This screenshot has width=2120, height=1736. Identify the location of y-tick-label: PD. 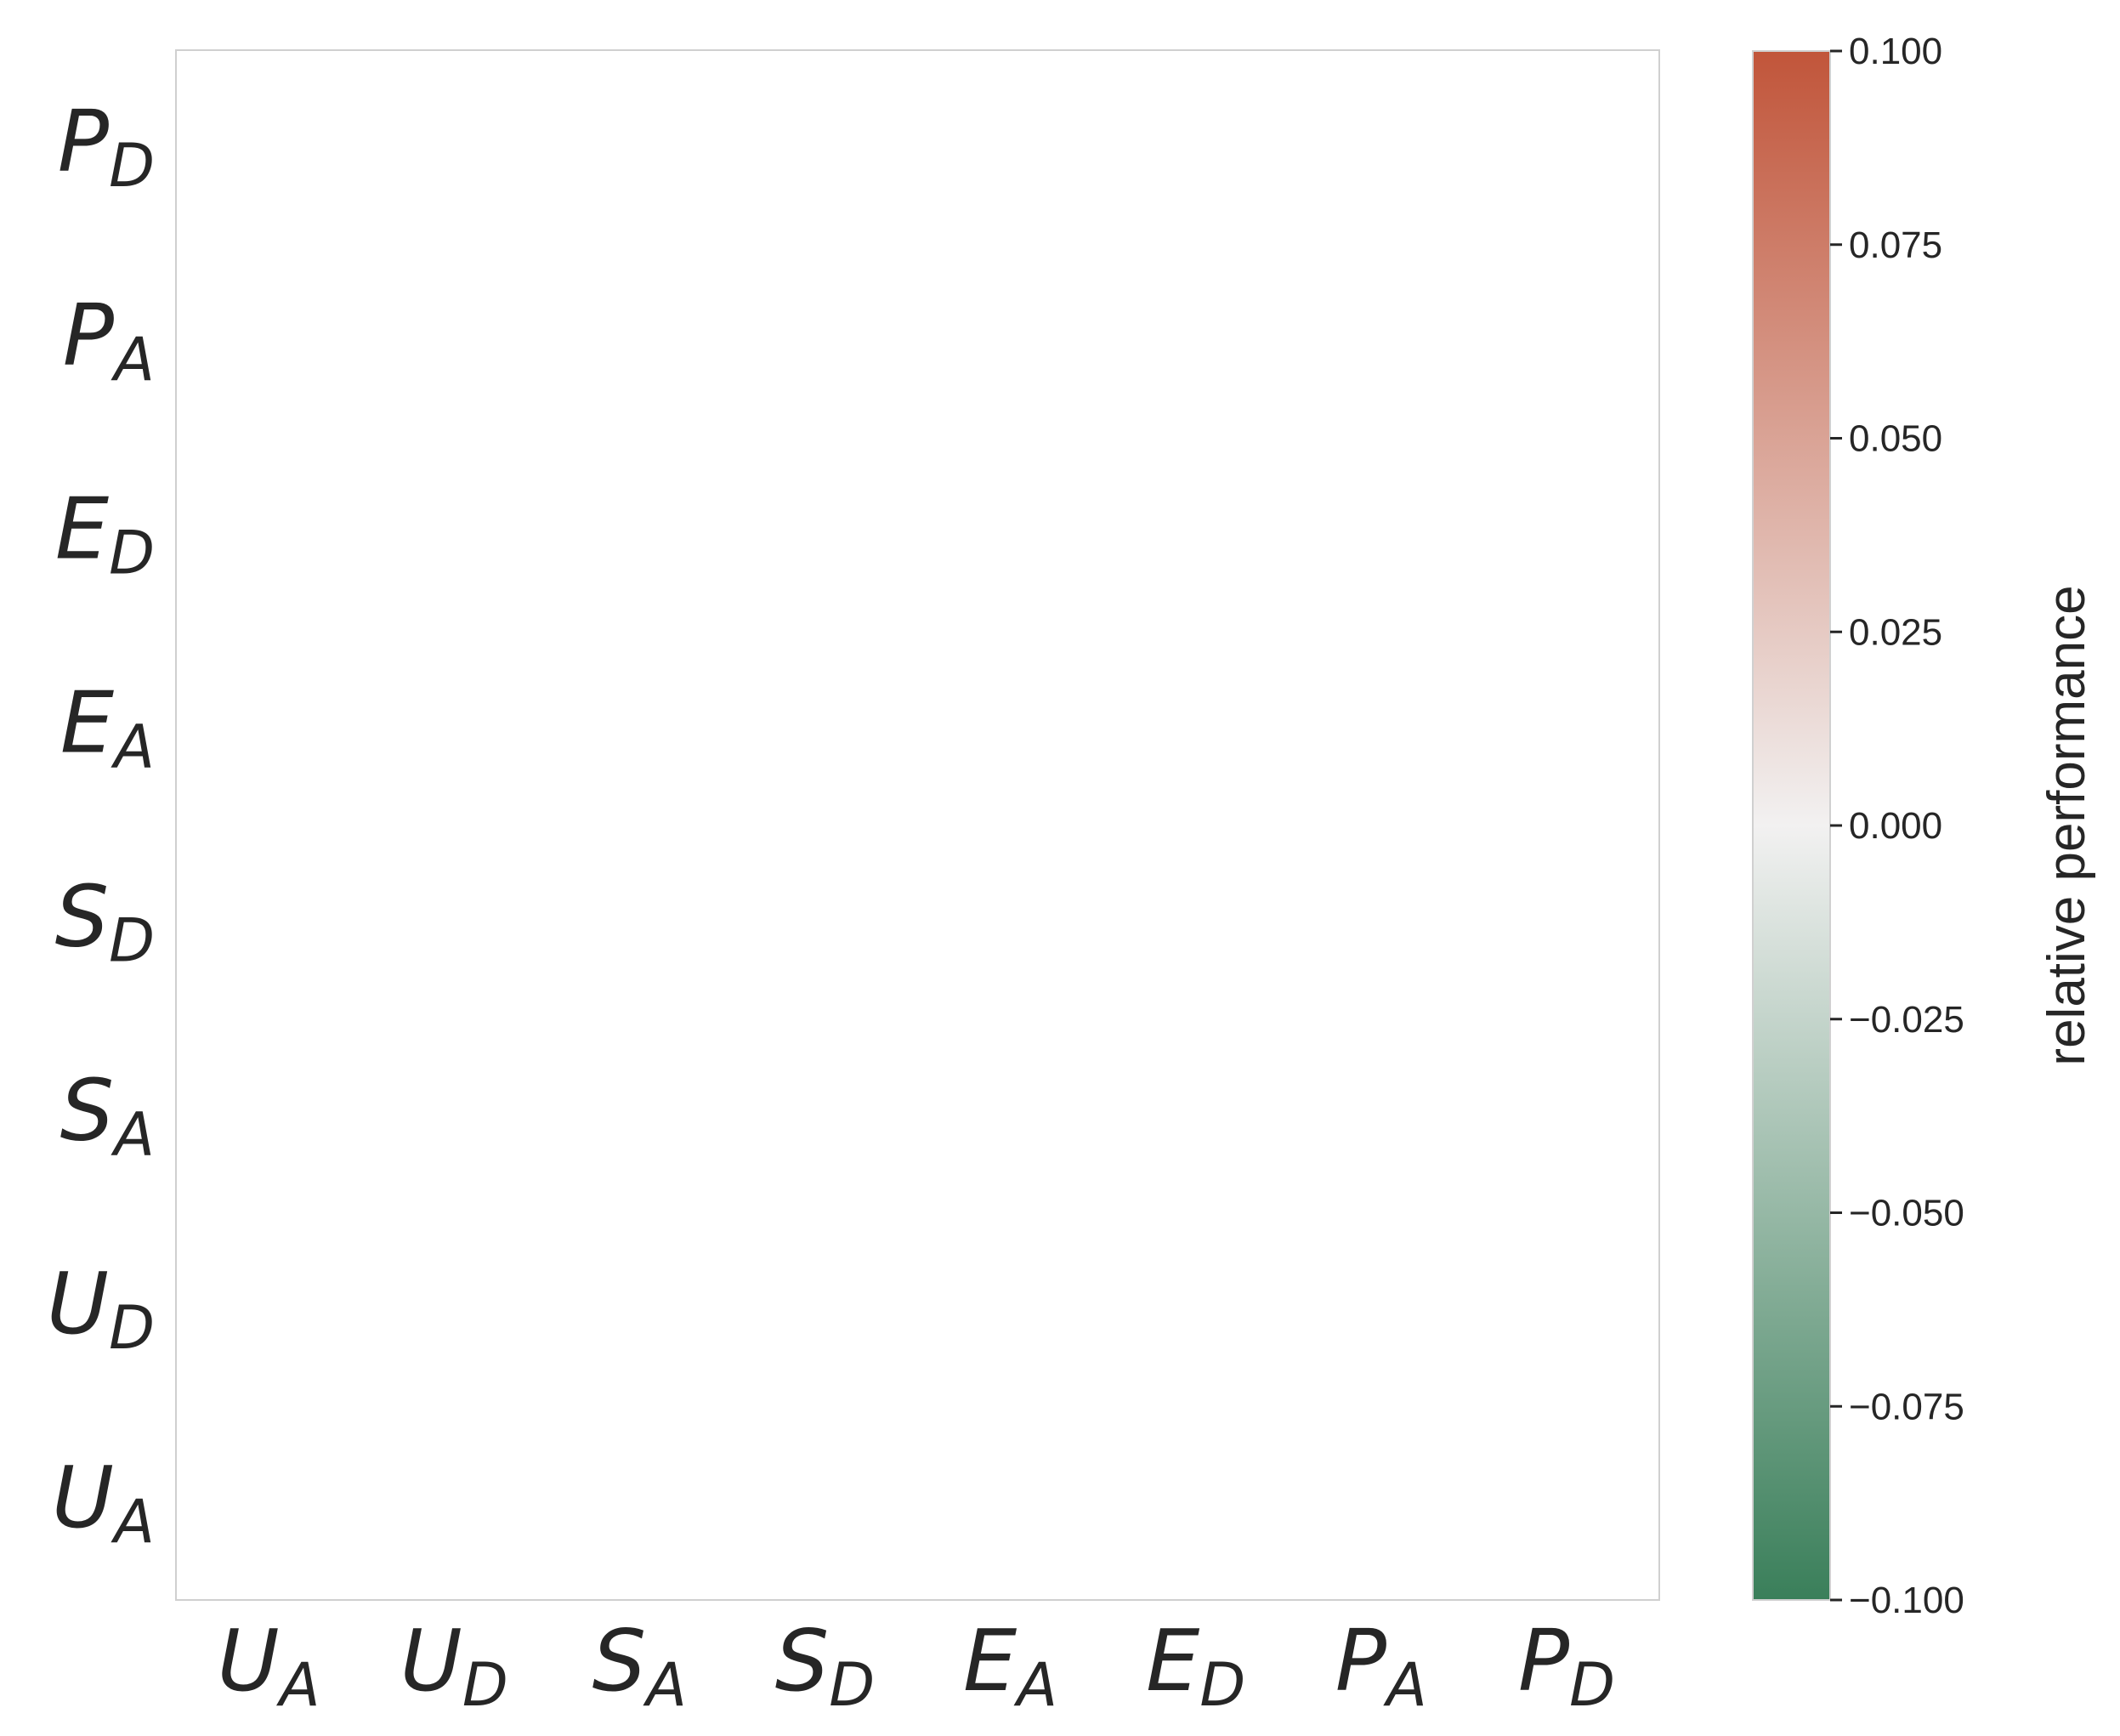
(106, 147).